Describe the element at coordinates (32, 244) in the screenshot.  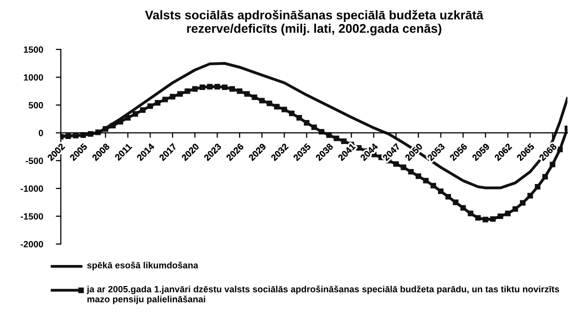
I see `y-tick-label: -2000` at that location.